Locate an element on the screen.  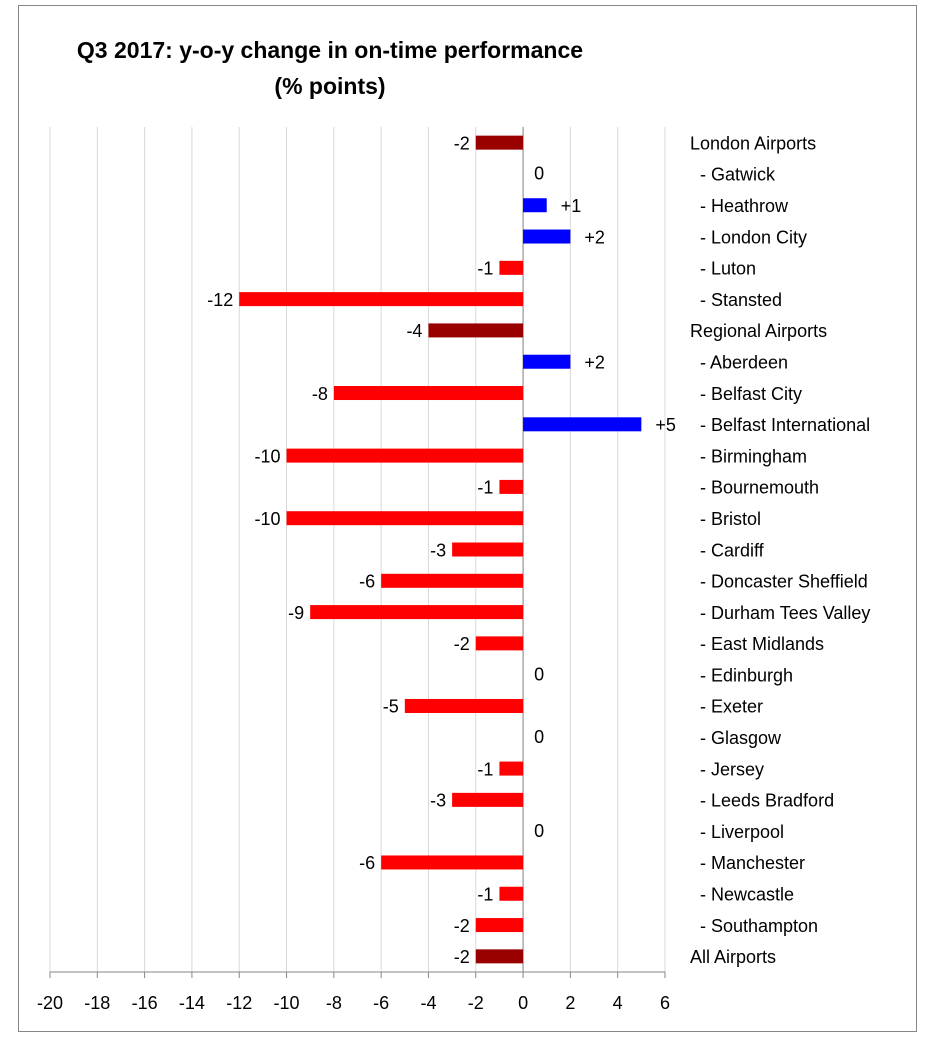
x-tick-label: -6 is located at coordinates (381, 1003).